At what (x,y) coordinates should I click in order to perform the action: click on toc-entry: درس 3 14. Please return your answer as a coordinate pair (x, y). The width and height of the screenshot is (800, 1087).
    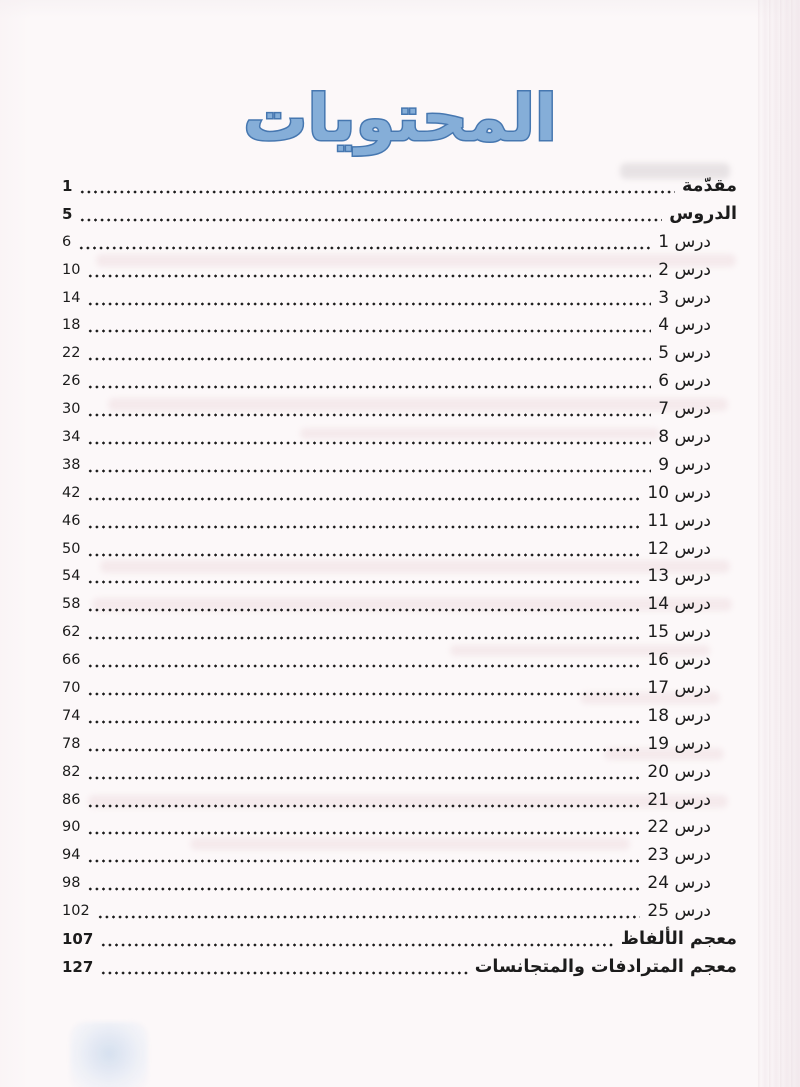
    Looking at the image, I should click on (399, 297).